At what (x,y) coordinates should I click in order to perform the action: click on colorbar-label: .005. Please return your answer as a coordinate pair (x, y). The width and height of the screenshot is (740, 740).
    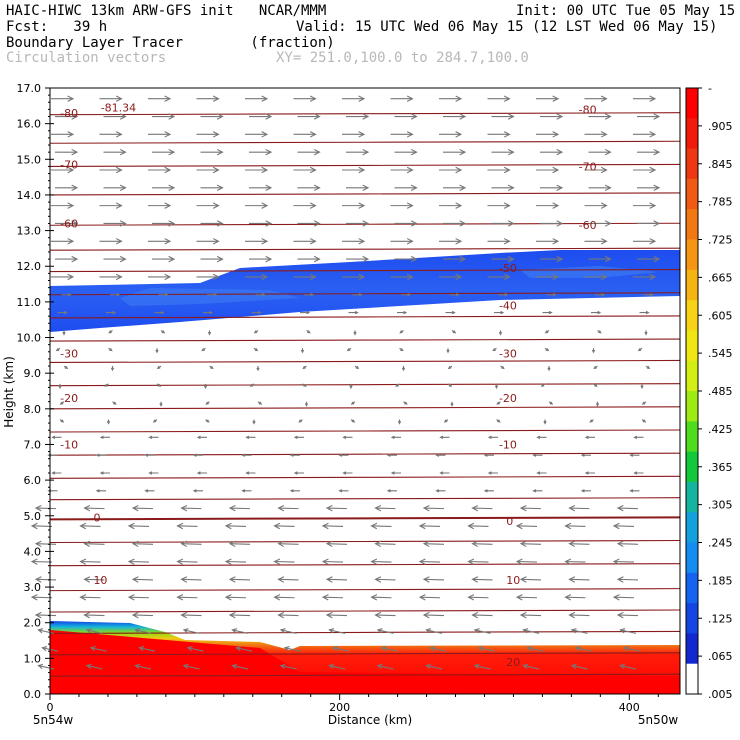
    Looking at the image, I should click on (720, 694).